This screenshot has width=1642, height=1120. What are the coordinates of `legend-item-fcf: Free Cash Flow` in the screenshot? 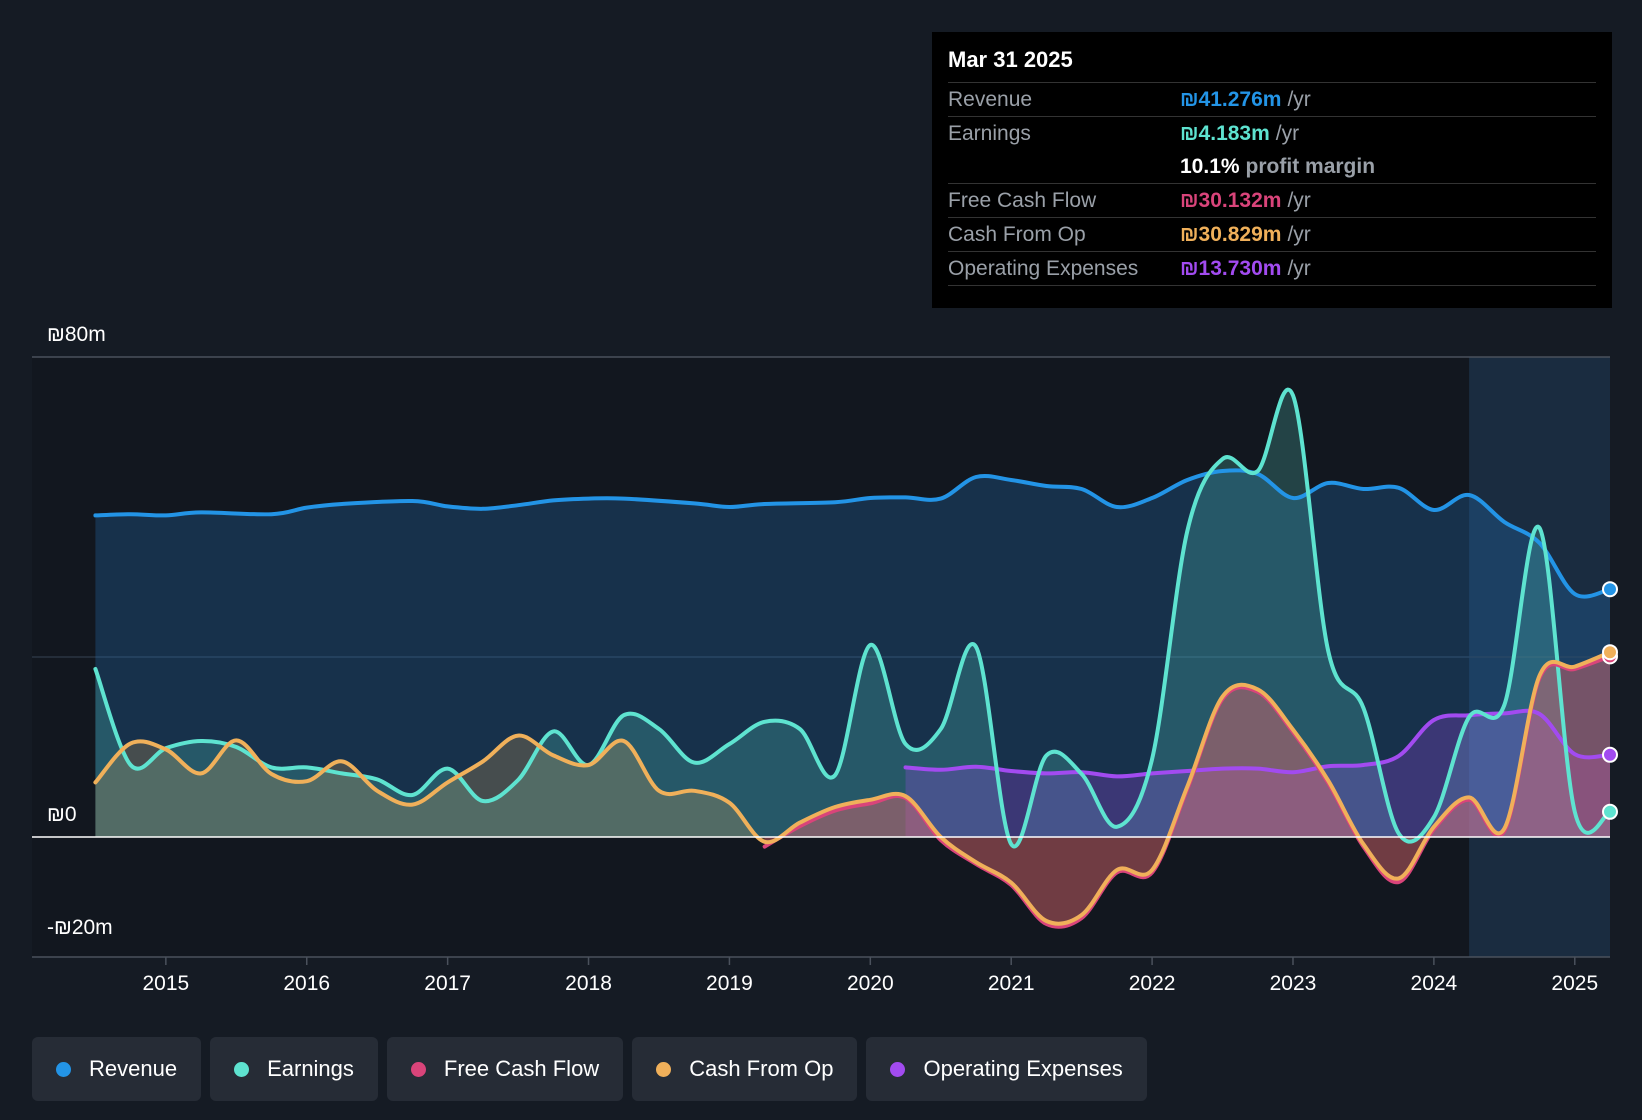 It's located at (505, 1069).